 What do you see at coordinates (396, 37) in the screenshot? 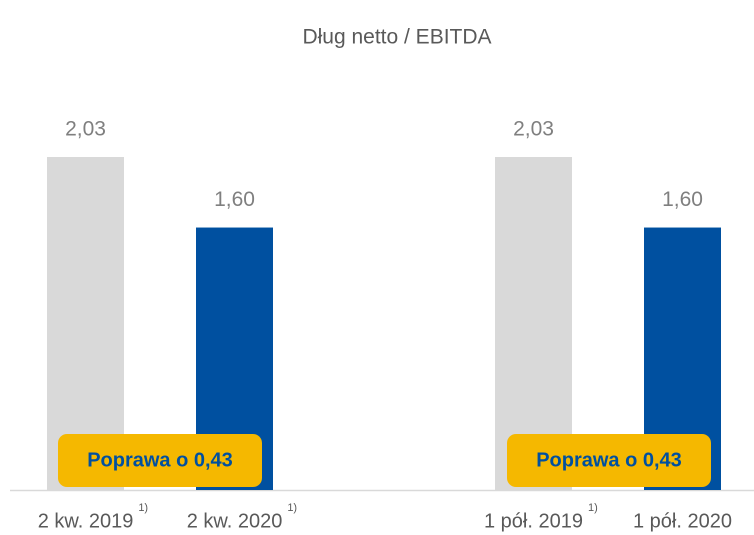
I see `chart-title: Dług netto / EBITDA` at bounding box center [396, 37].